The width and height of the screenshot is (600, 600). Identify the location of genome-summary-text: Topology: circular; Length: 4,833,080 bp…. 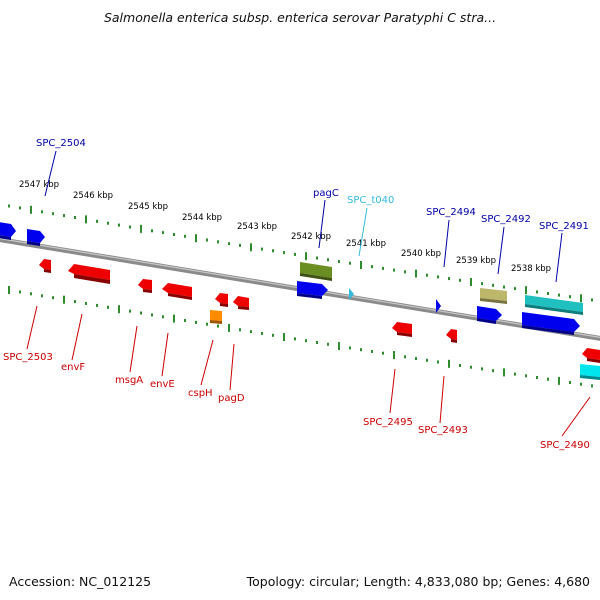
(418, 581).